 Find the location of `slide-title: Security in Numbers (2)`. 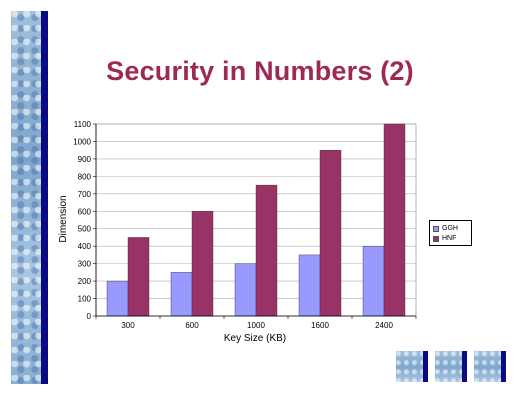

slide-title: Security in Numbers (2) is located at coordinates (260, 71).